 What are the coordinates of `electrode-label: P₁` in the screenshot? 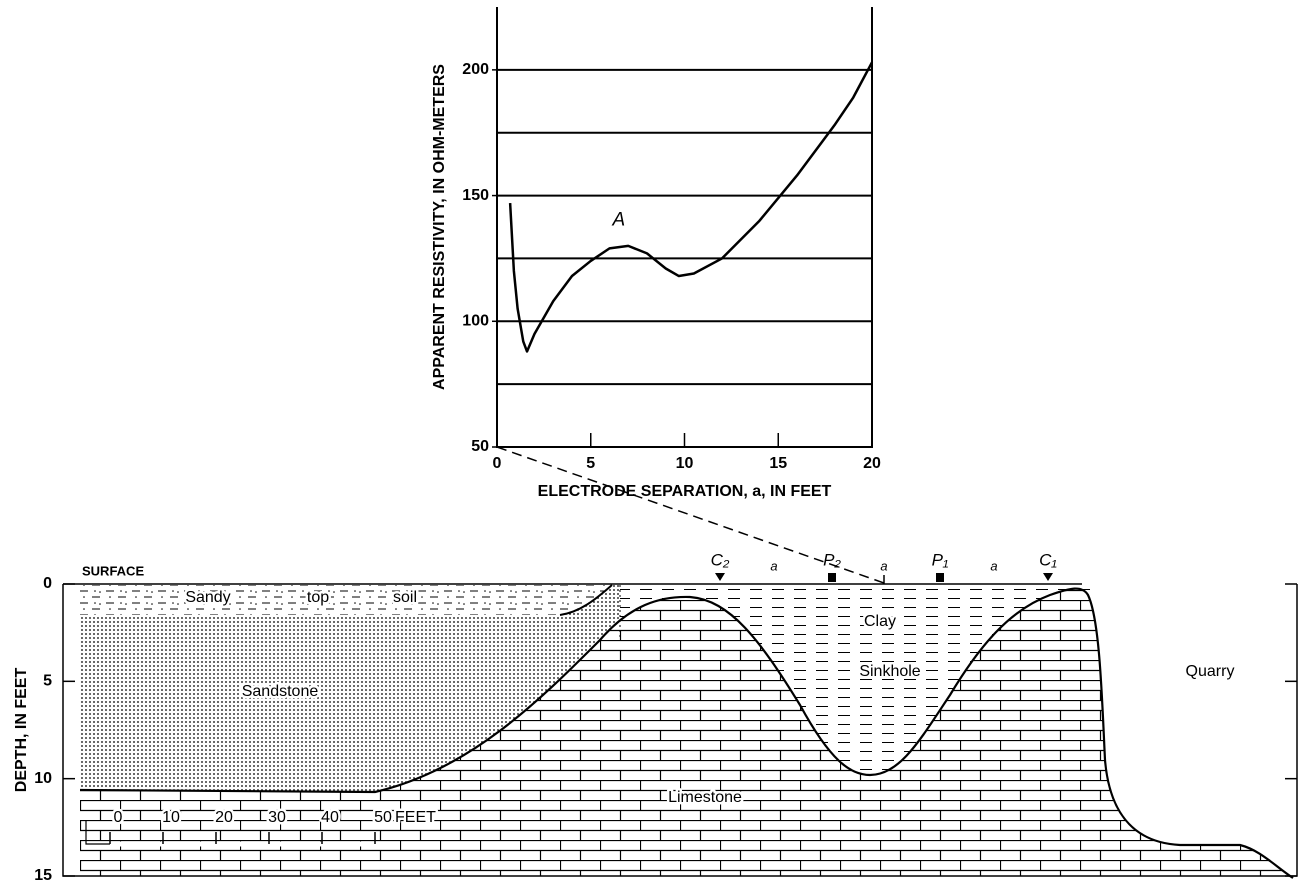 It's located at (940, 559).